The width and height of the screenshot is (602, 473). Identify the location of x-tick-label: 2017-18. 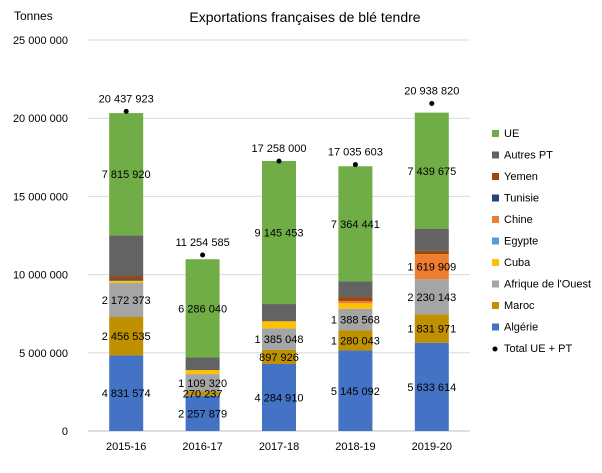
(279, 447).